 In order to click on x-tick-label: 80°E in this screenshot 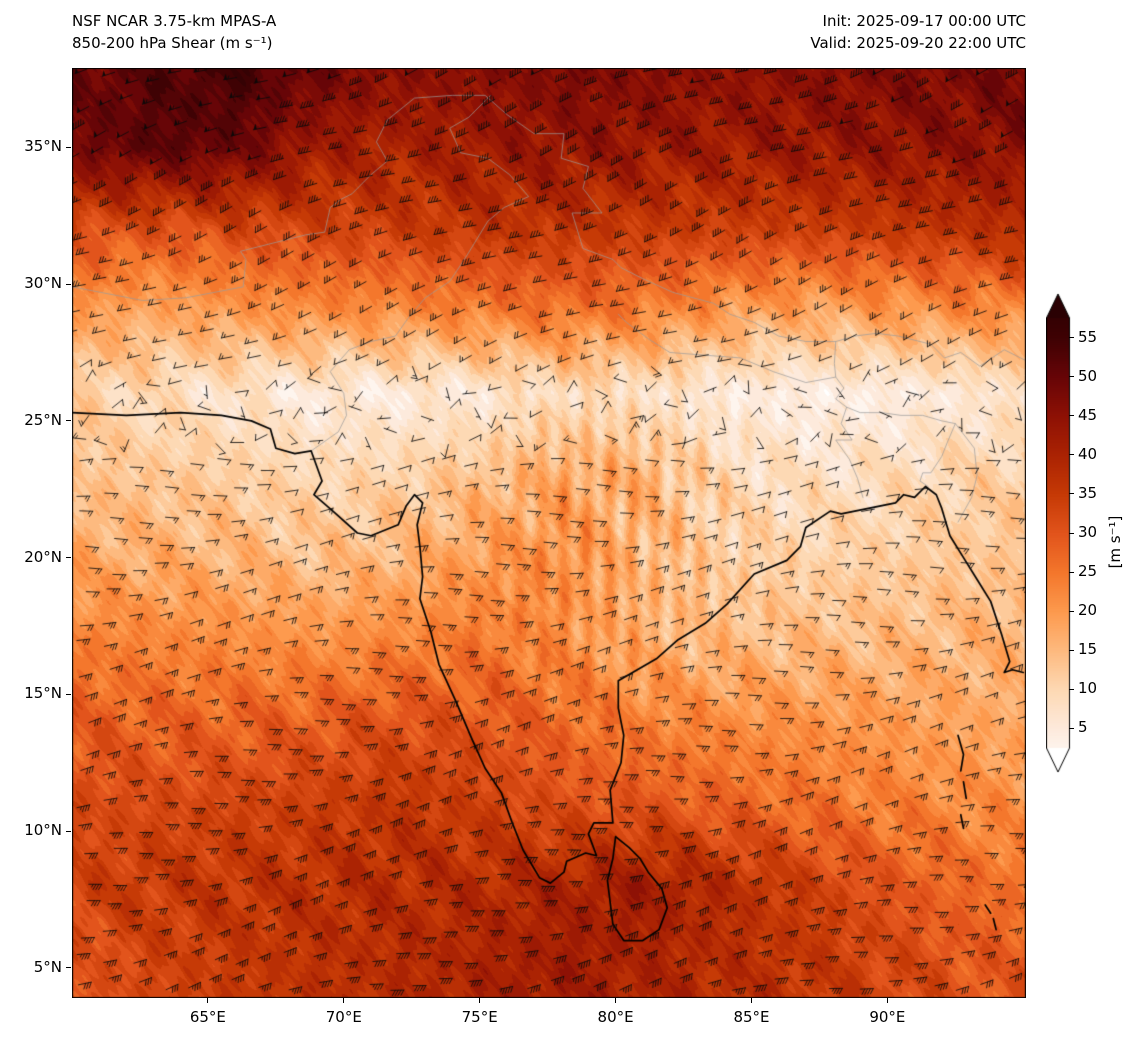, I will do `click(615, 1017)`.